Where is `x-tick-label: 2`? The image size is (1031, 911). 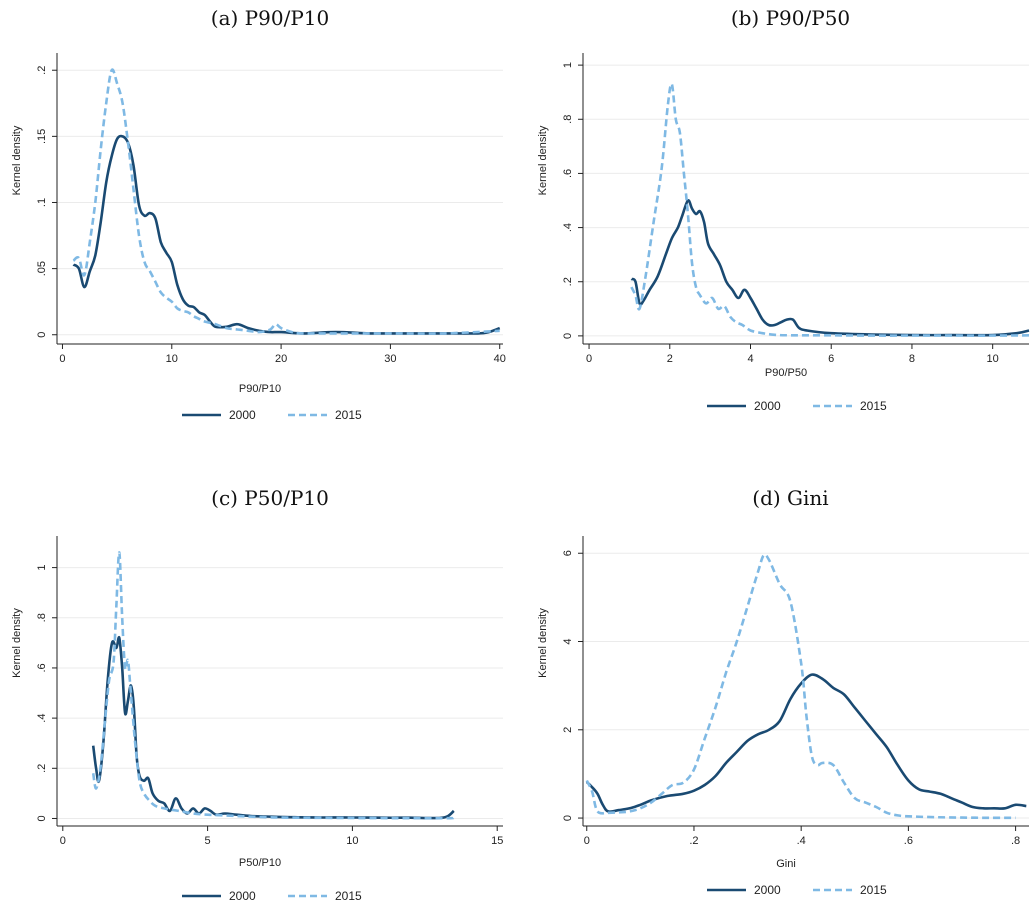
x-tick-label: 2 is located at coordinates (670, 359).